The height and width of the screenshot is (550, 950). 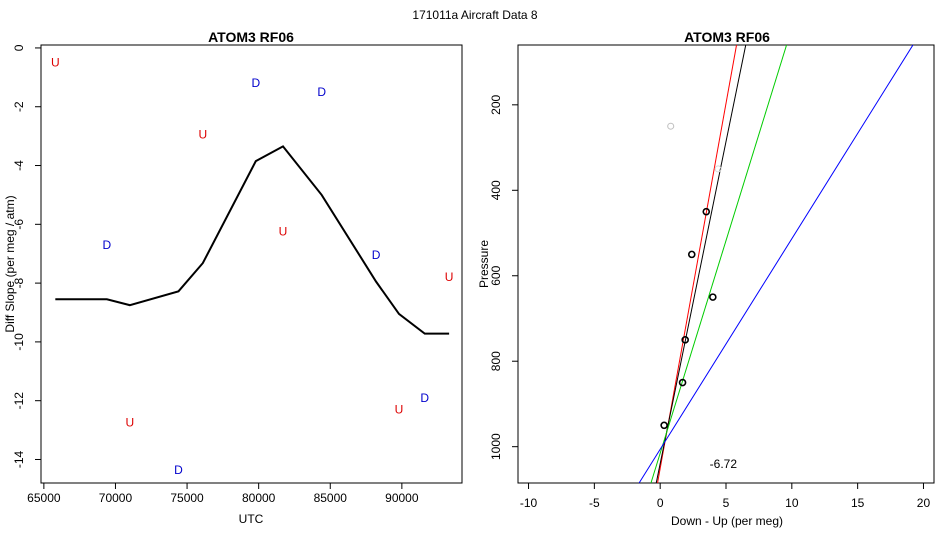 I want to click on right-y-tick-label: 600, so click(x=496, y=275).